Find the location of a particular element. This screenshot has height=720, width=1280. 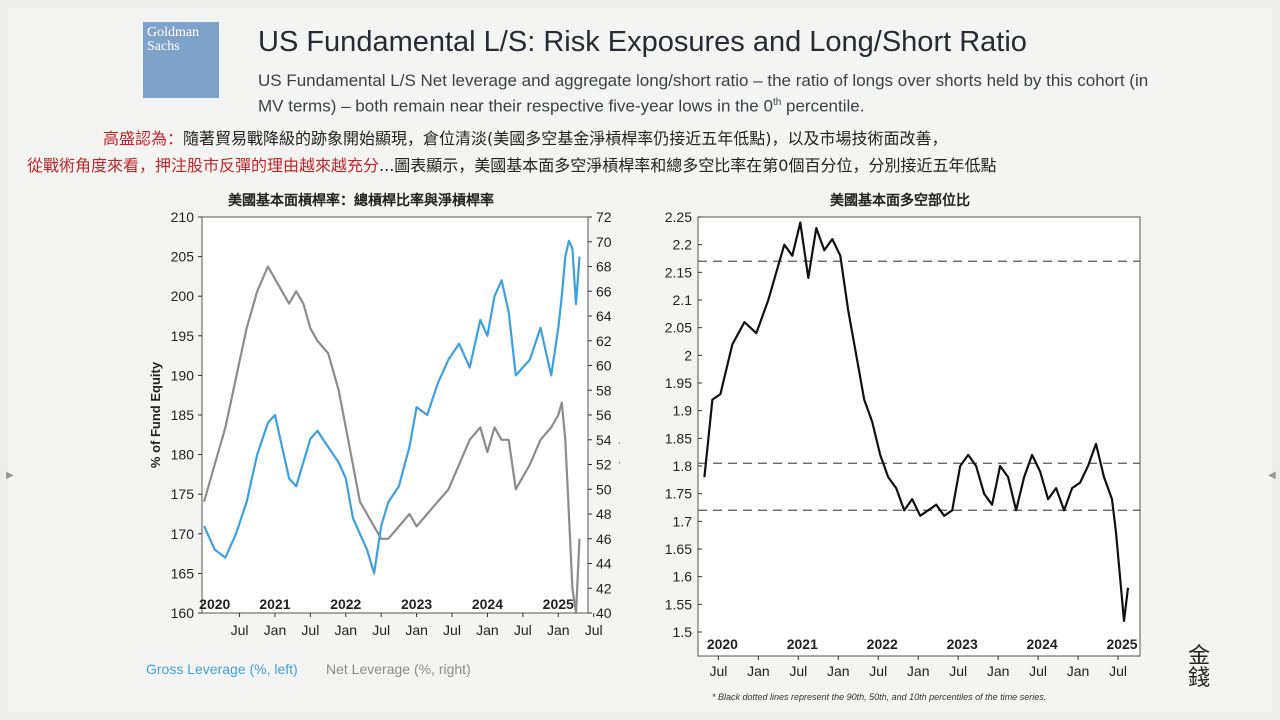

commentary-line-2-highlight: 從戰術角度來看，押注股市反彈的理由越來越充分 is located at coordinates (203, 165).